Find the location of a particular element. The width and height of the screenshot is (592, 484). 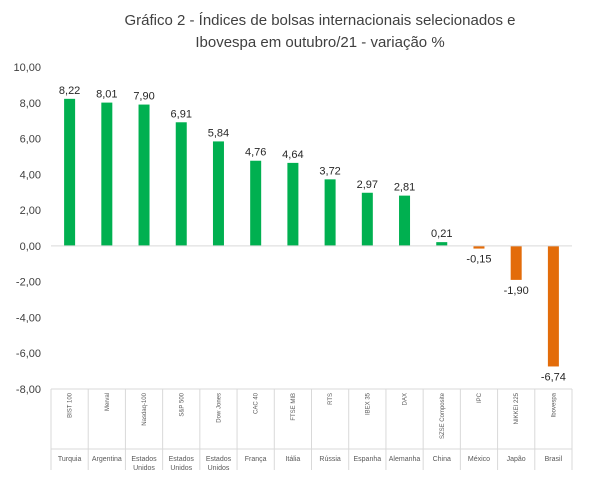

country-label: Itália is located at coordinates (292, 459).